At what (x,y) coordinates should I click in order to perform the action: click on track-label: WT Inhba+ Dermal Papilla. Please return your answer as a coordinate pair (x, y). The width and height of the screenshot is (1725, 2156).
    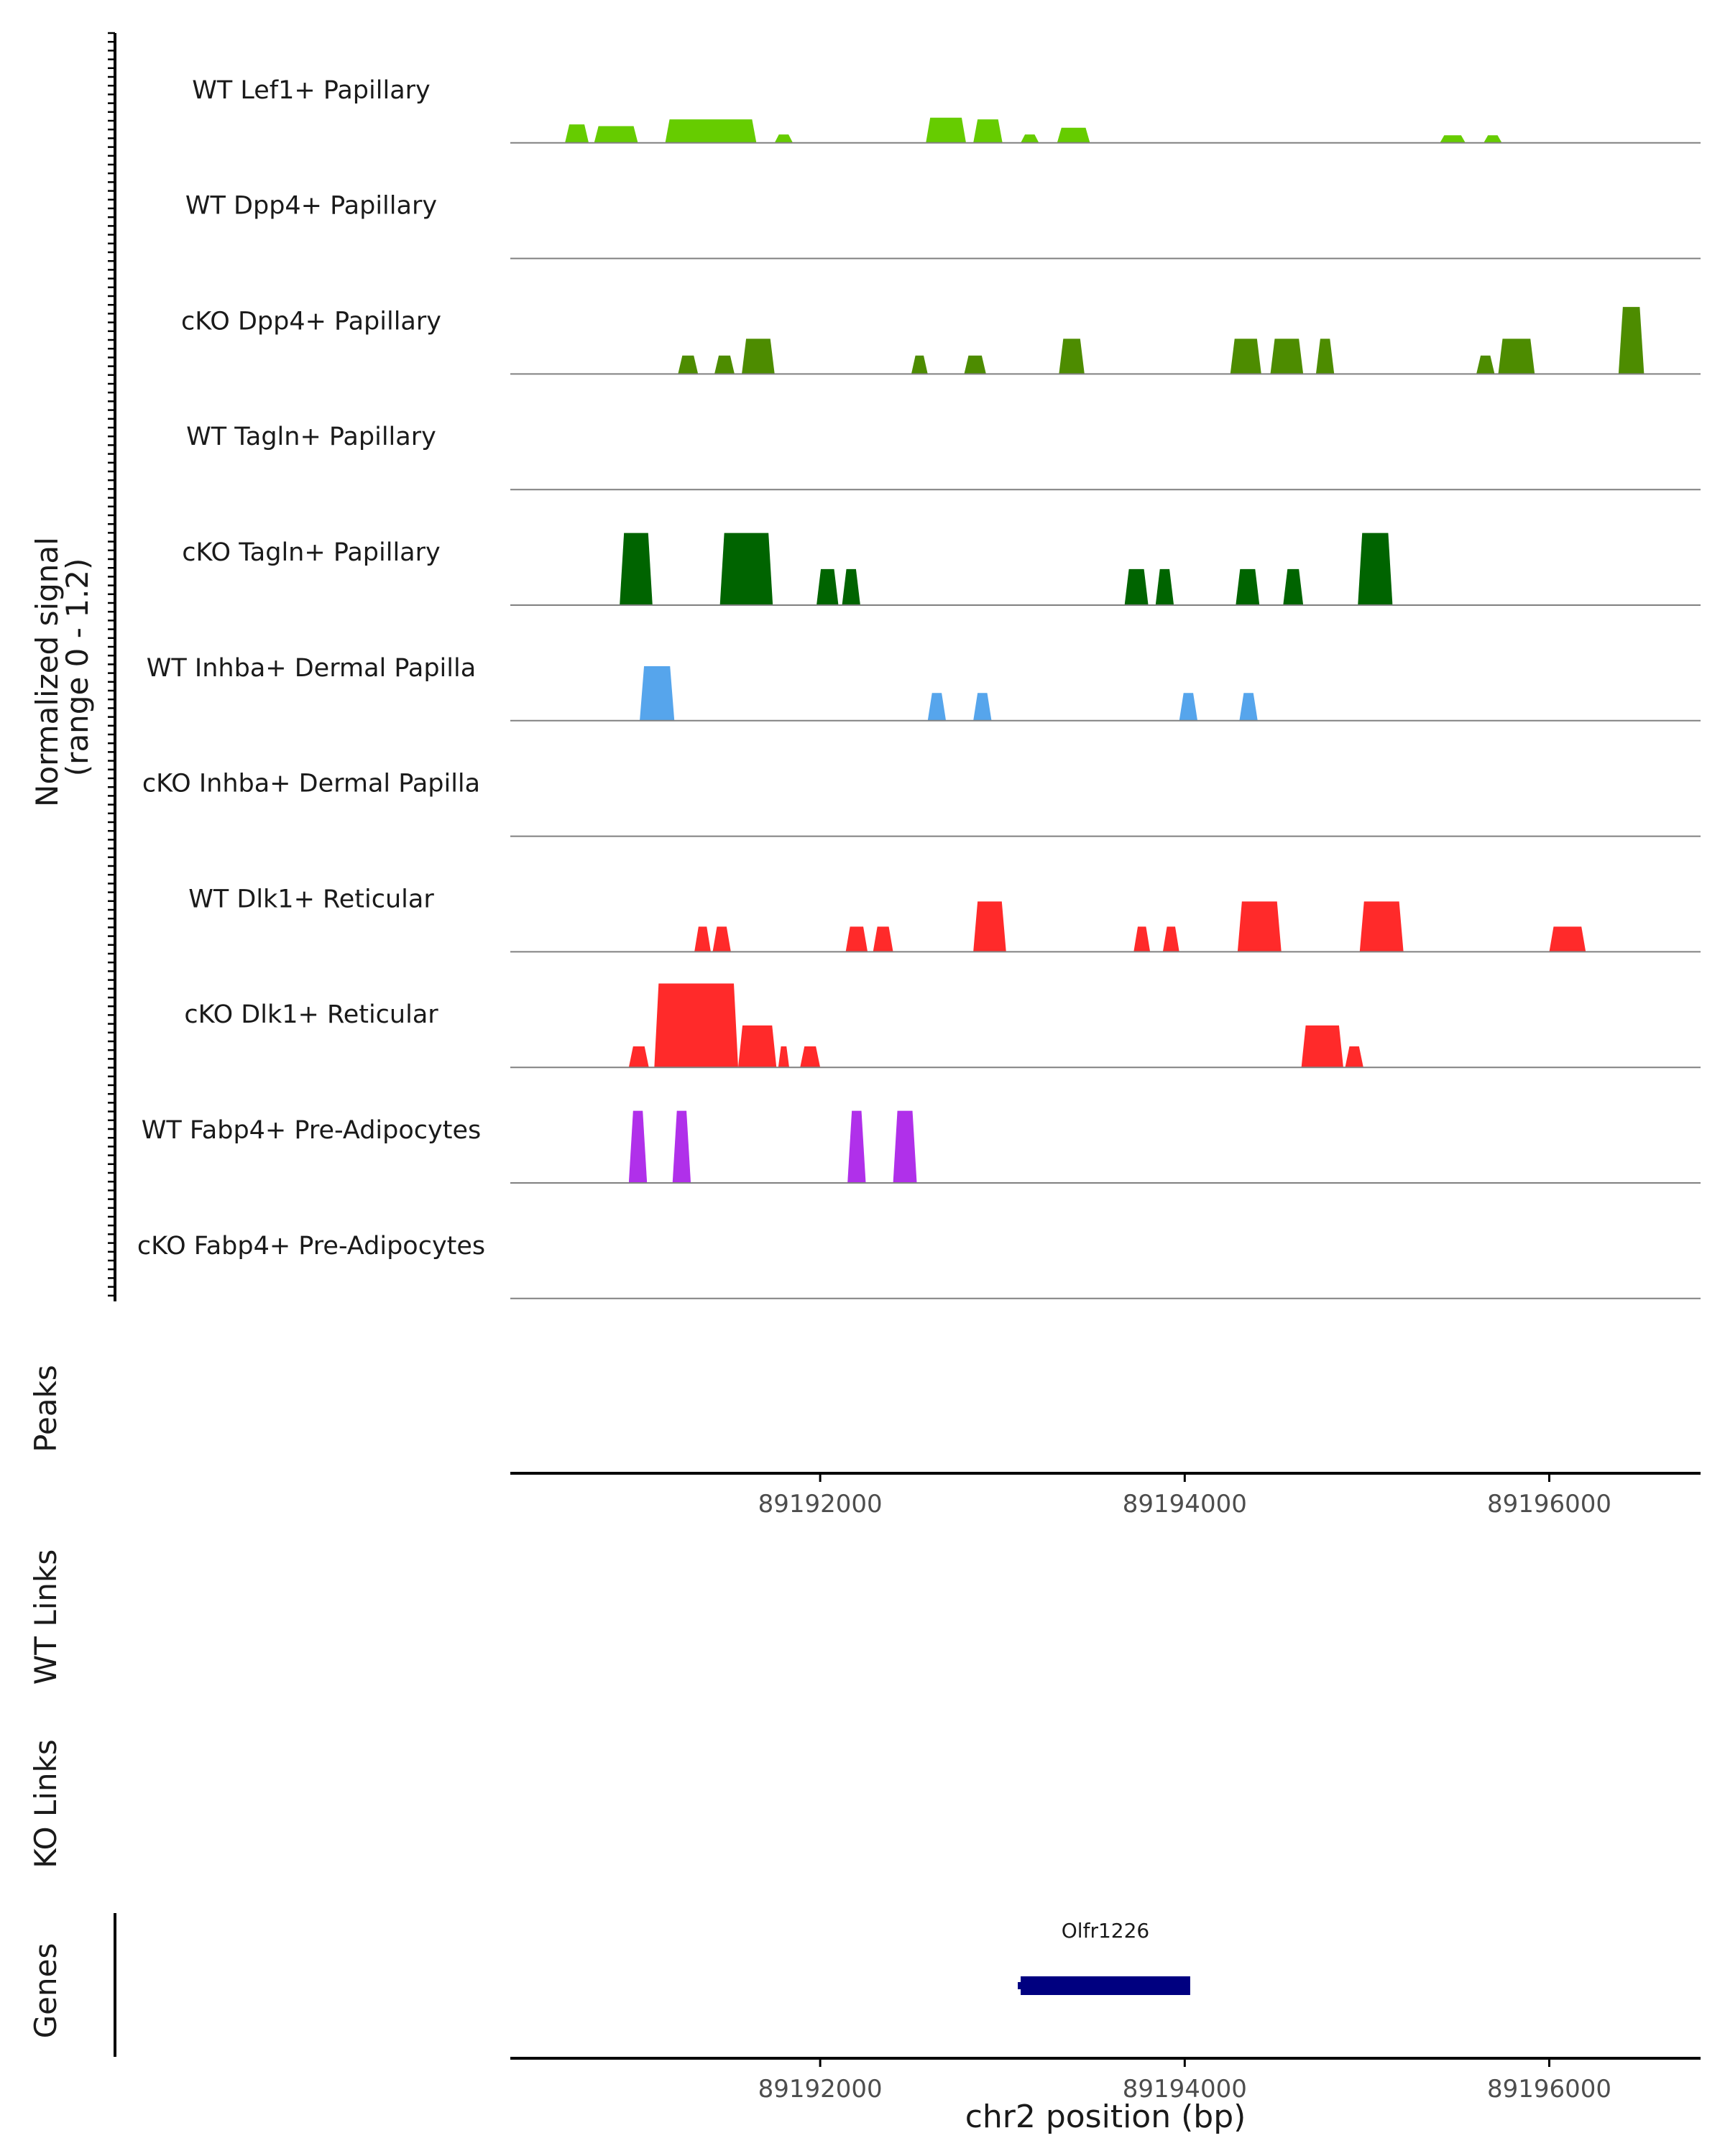
    Looking at the image, I should click on (311, 668).